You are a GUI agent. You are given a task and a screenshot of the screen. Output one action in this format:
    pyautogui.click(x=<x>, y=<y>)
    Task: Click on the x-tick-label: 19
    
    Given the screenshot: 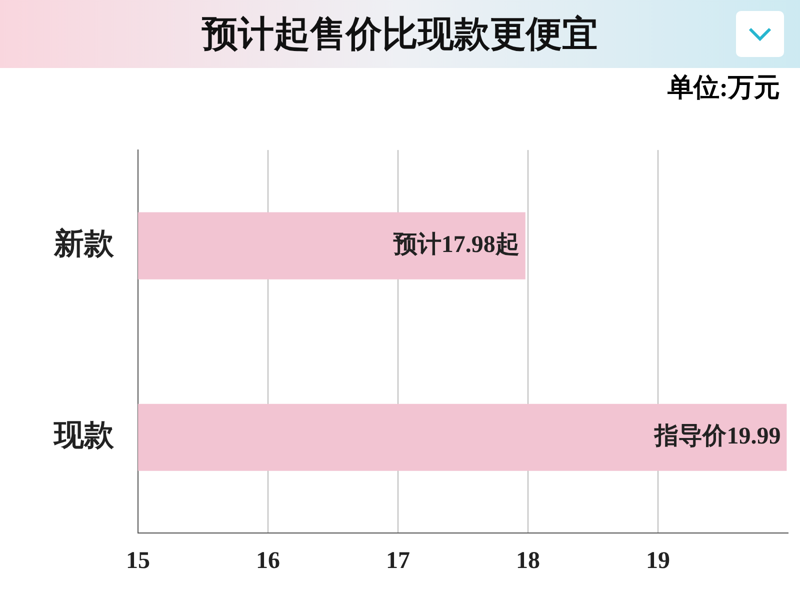 What is the action you would take?
    pyautogui.click(x=658, y=561)
    